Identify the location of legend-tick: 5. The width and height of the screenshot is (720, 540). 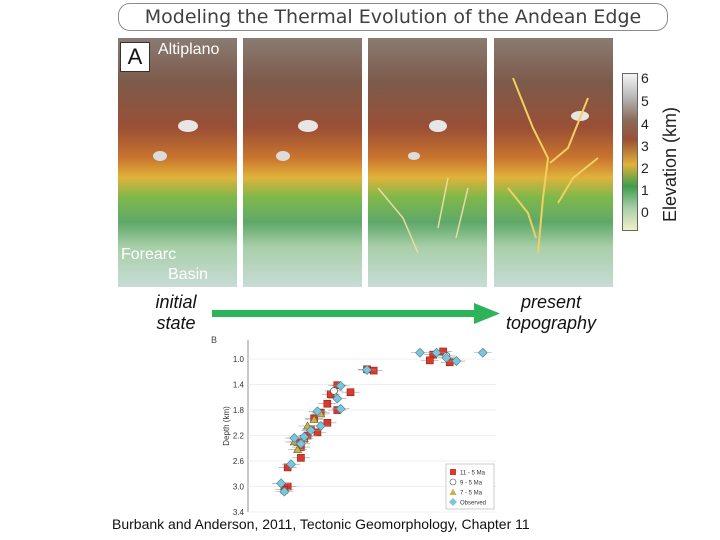
(645, 101).